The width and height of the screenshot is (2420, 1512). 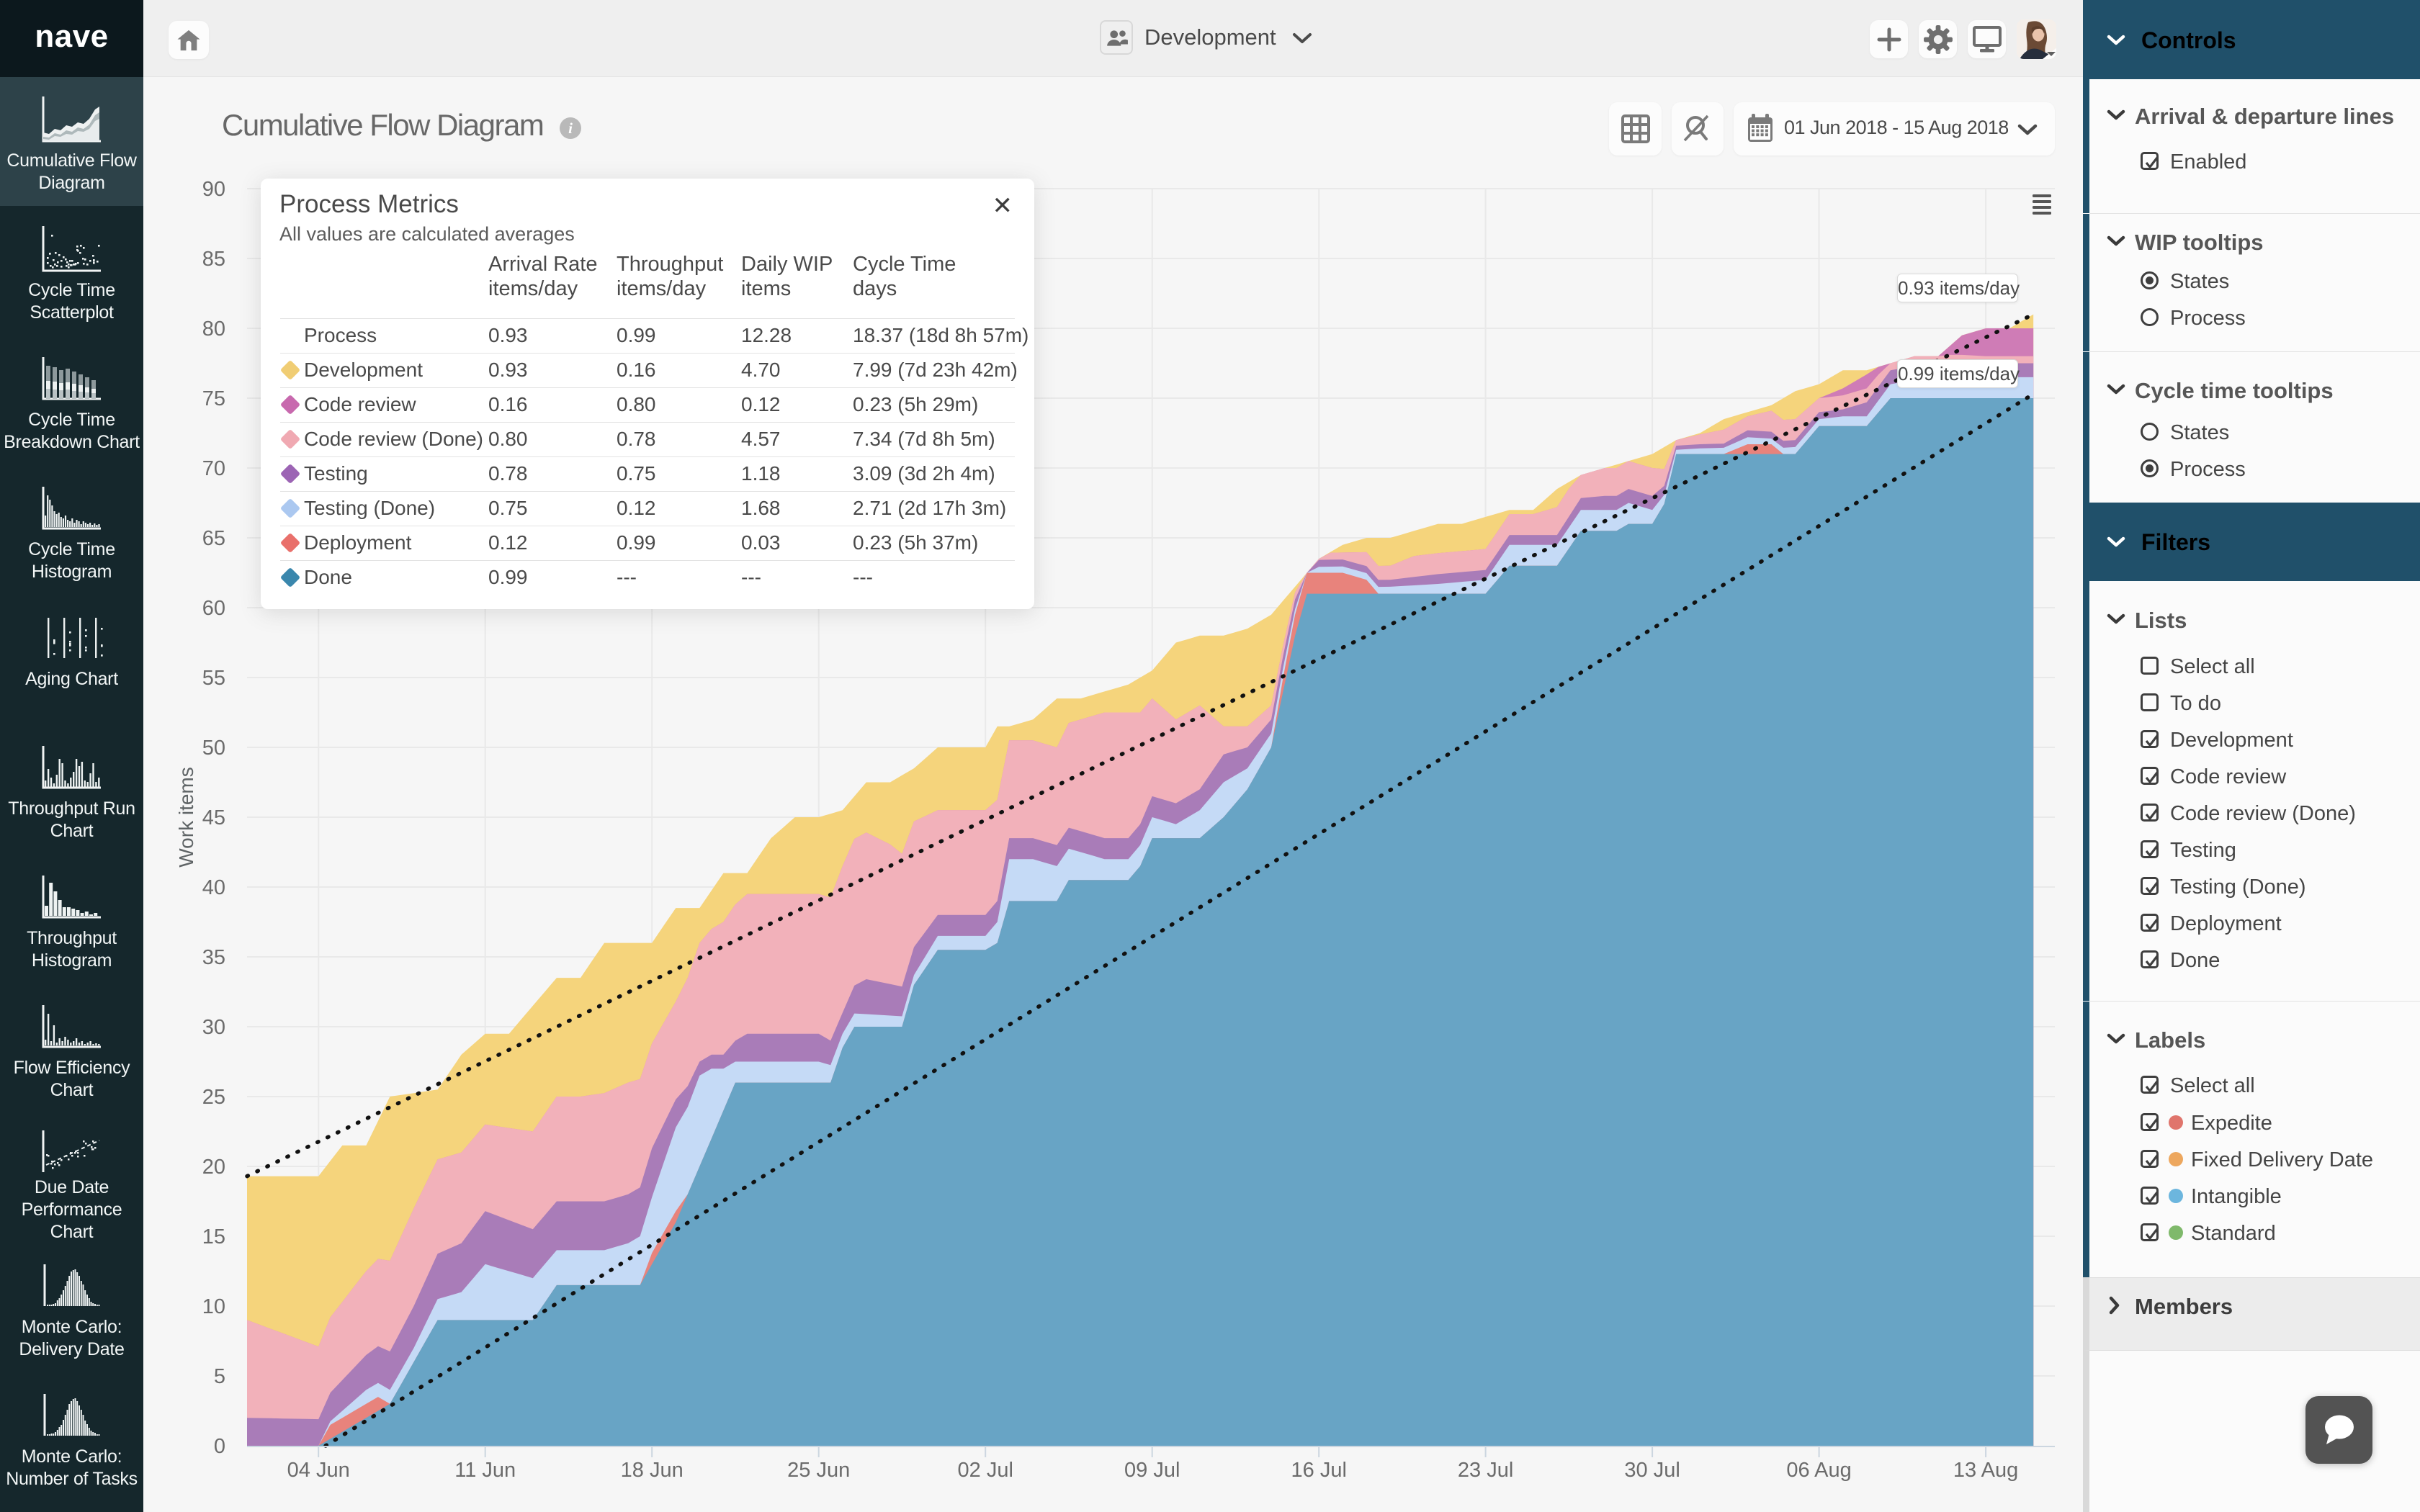 I want to click on svg-text: 85, so click(x=214, y=259).